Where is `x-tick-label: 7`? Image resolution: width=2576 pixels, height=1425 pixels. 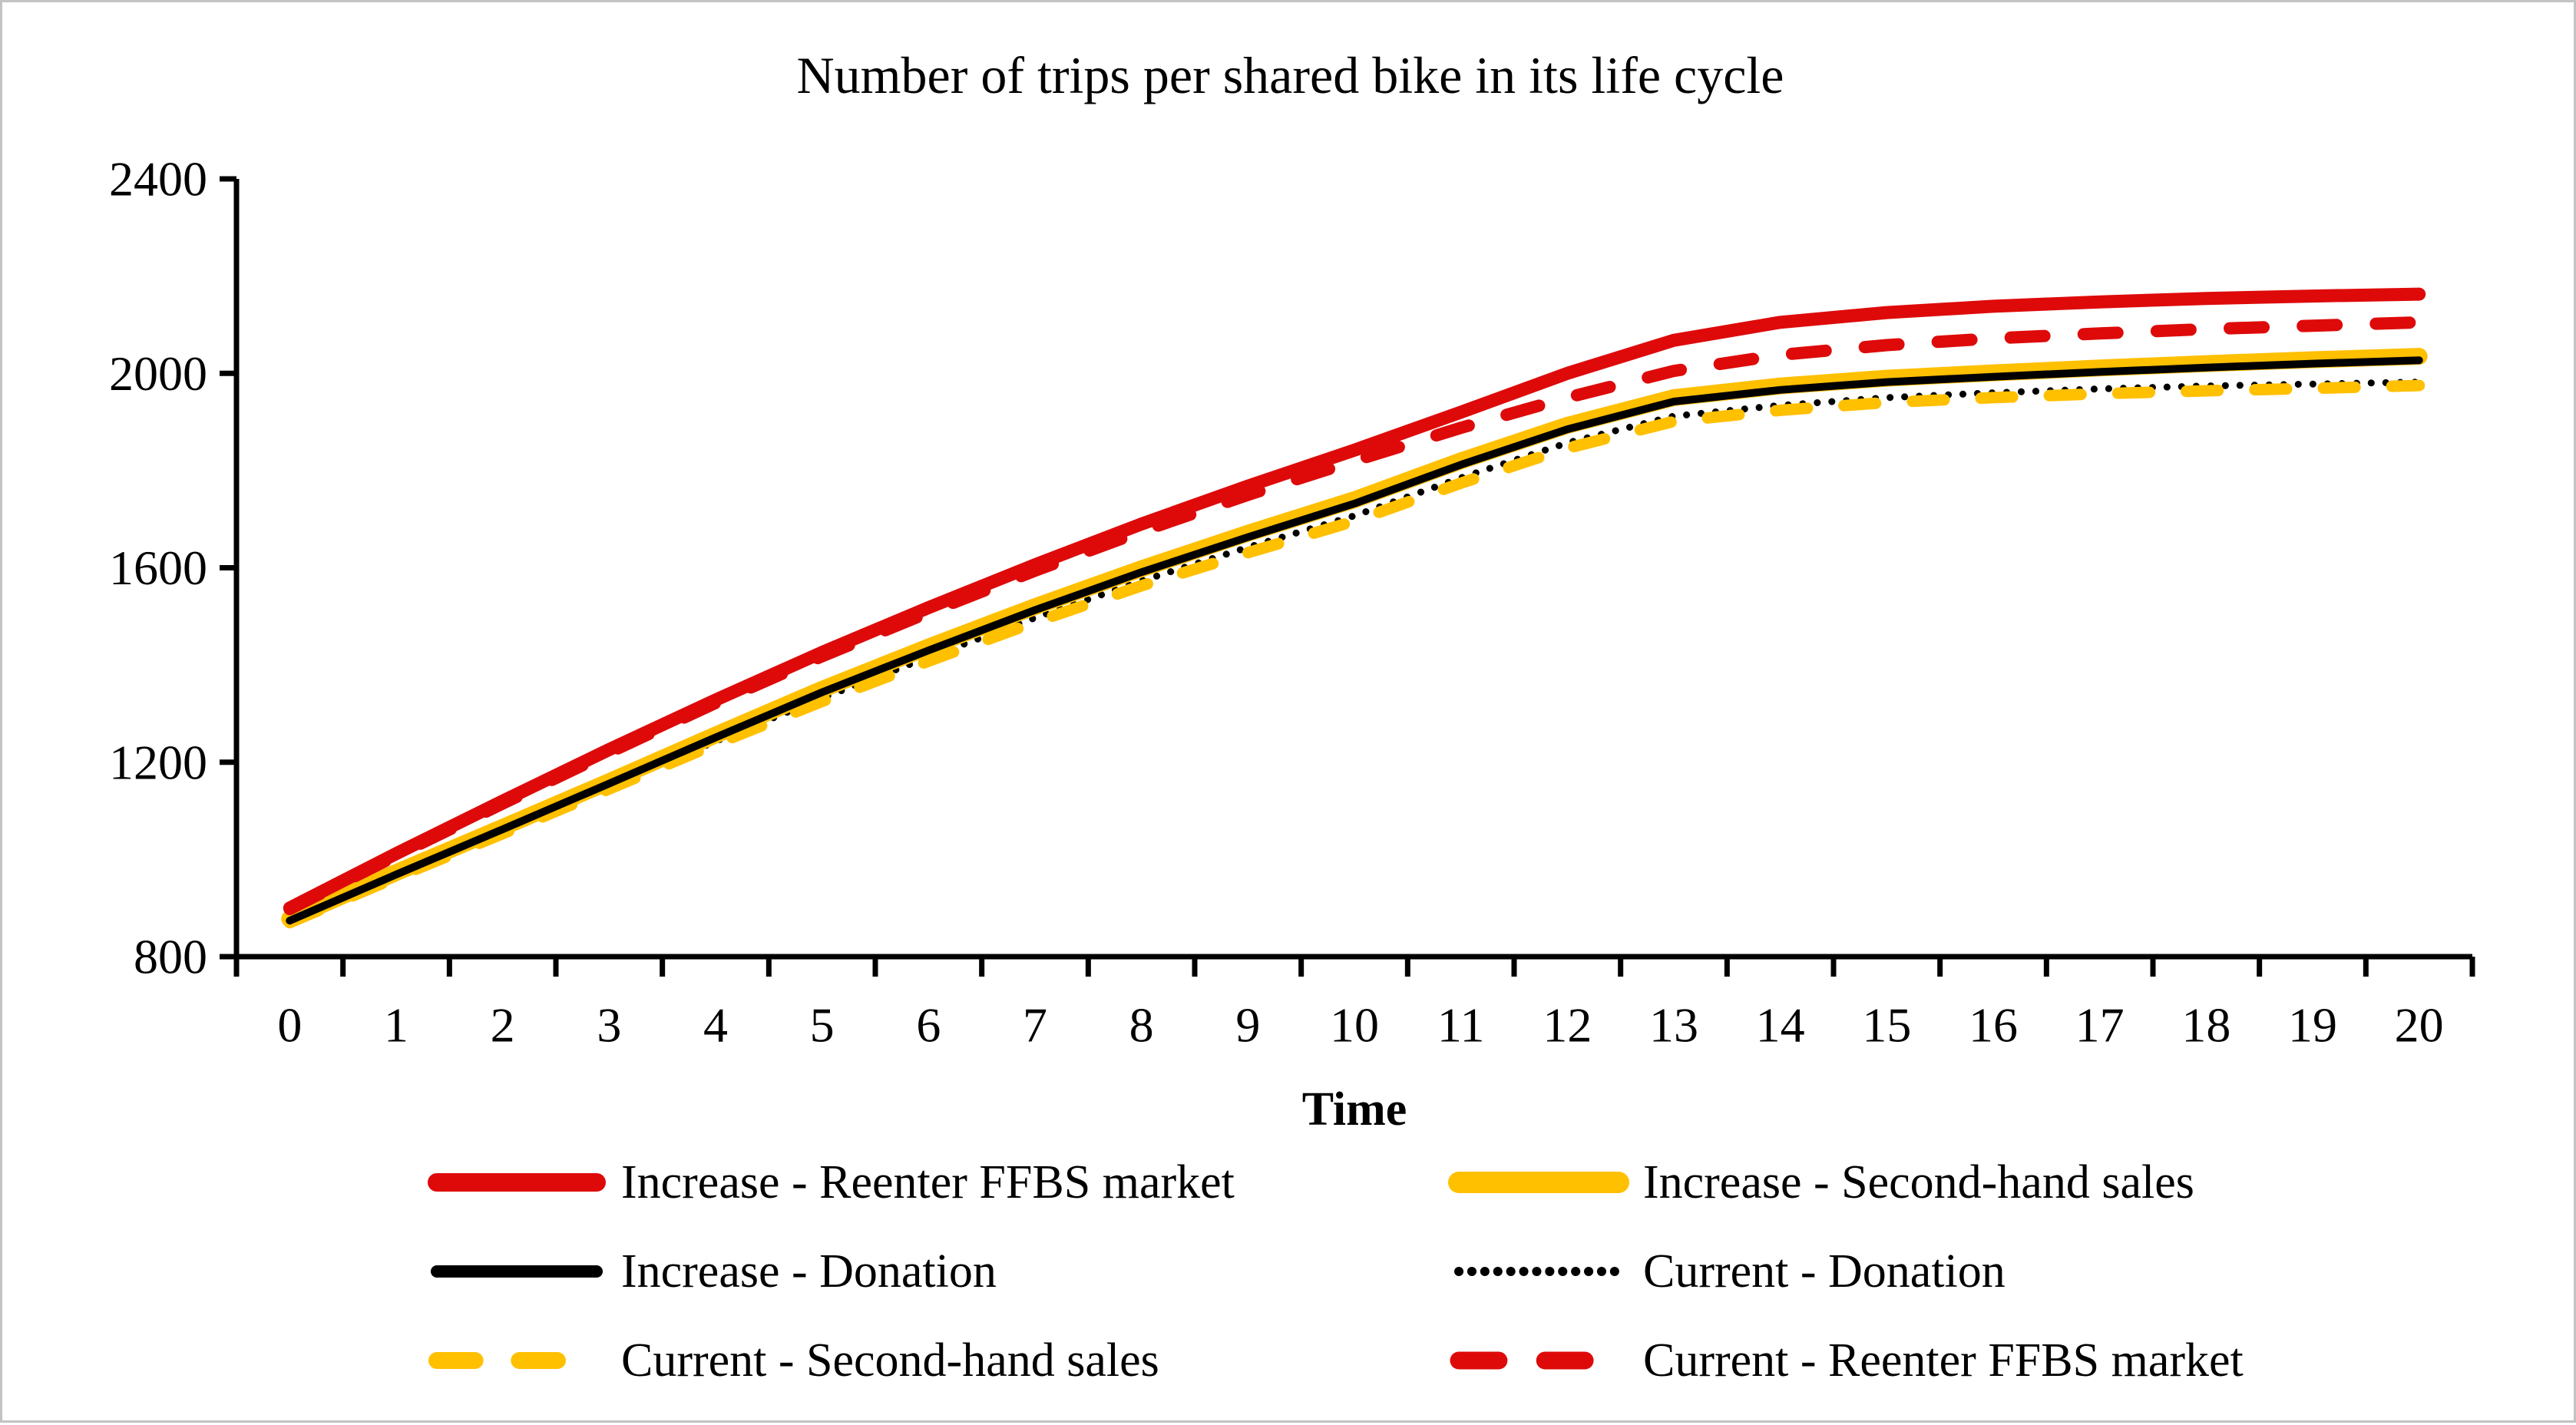 x-tick-label: 7 is located at coordinates (1035, 1025).